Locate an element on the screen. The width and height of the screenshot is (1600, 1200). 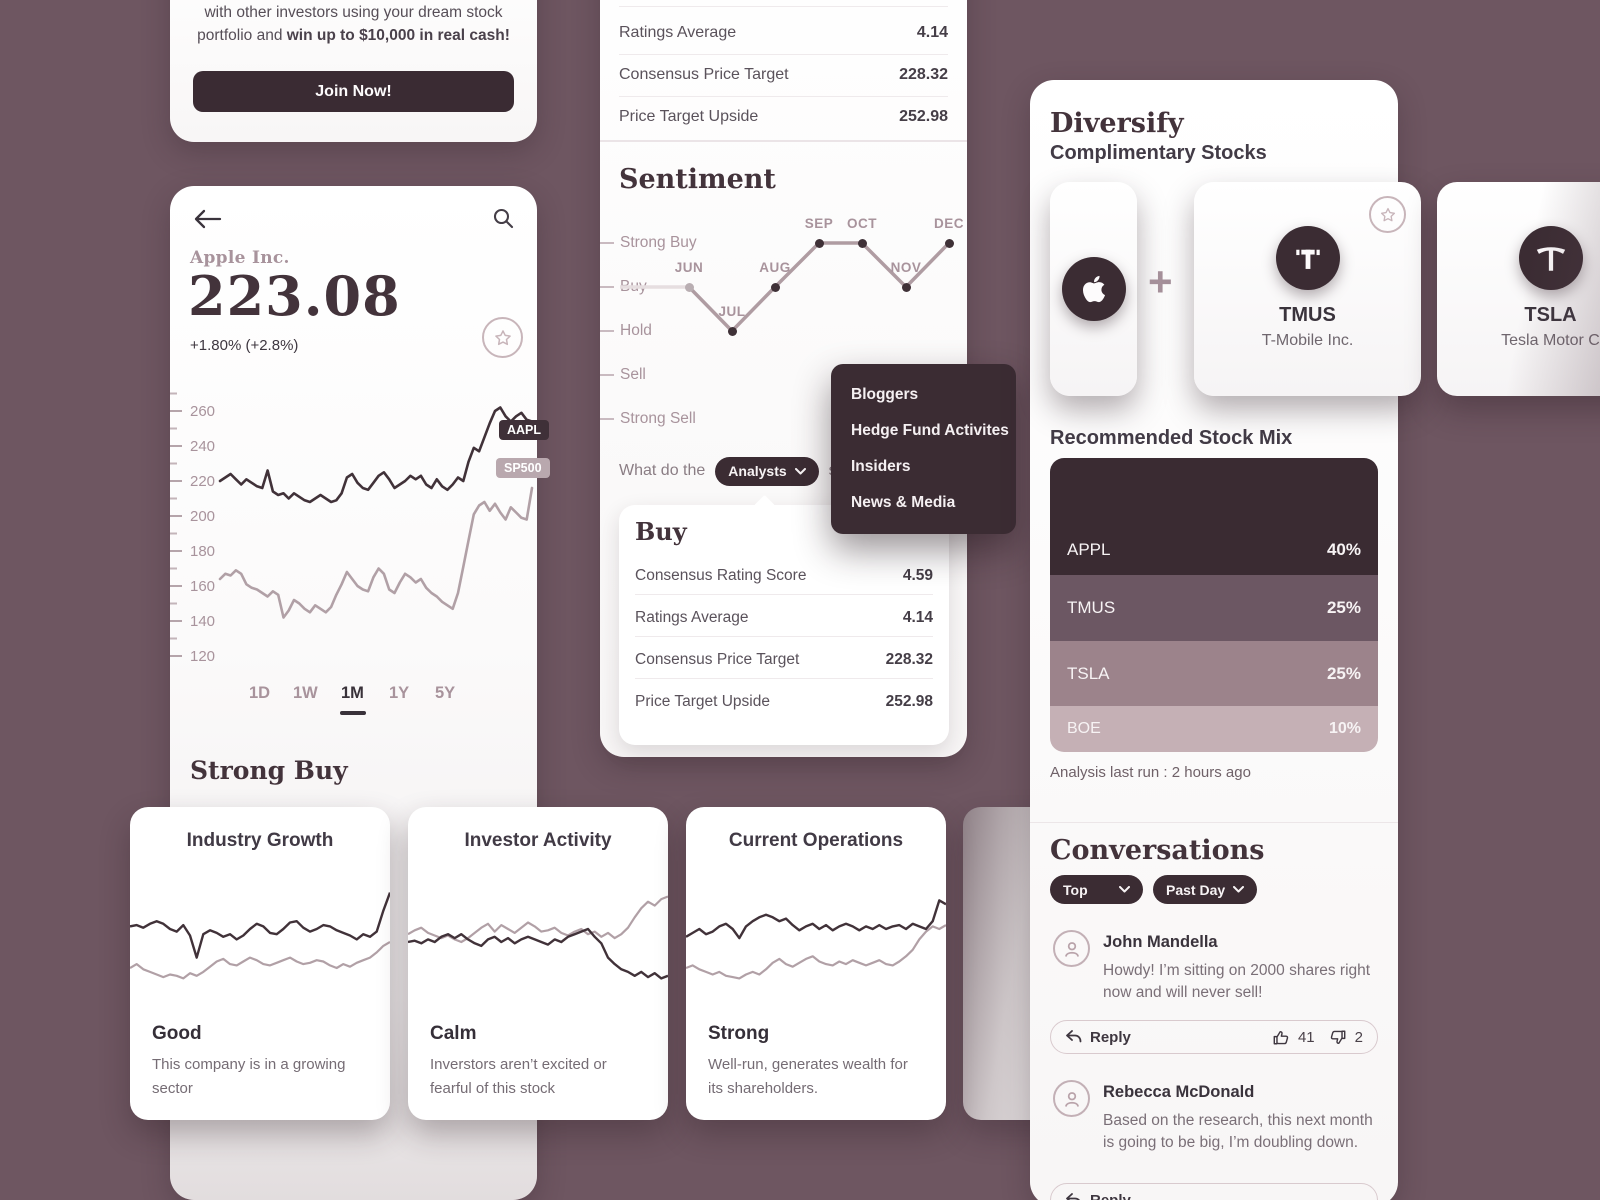
mix-ticker: APPL is located at coordinates (1089, 549).